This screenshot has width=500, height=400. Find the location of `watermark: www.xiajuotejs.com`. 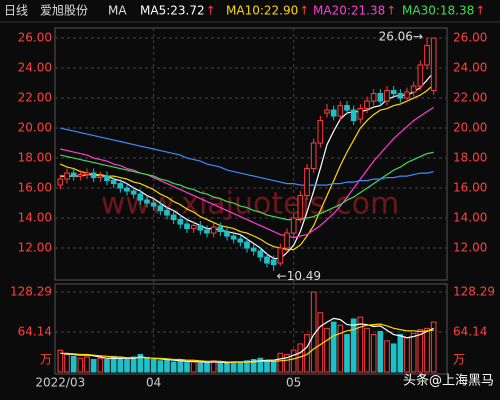

watermark: www.xiajuotejs.com is located at coordinates (250, 204).